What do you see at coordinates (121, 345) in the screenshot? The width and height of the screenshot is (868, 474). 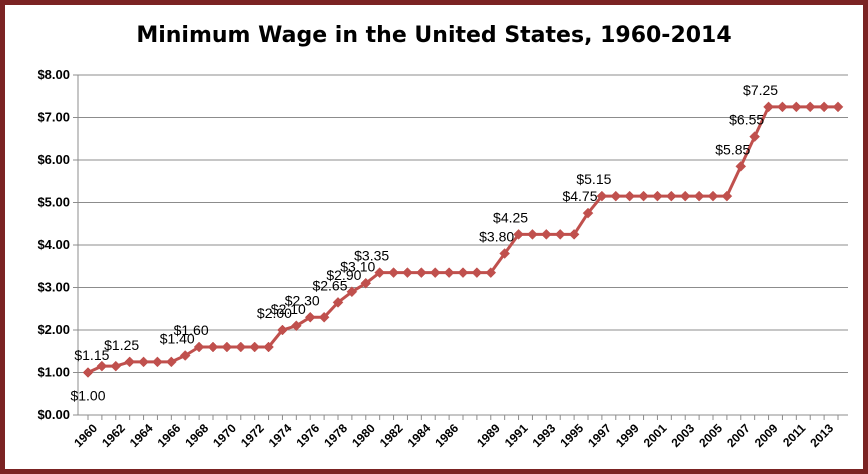 I see `data-label: $1.25` at bounding box center [121, 345].